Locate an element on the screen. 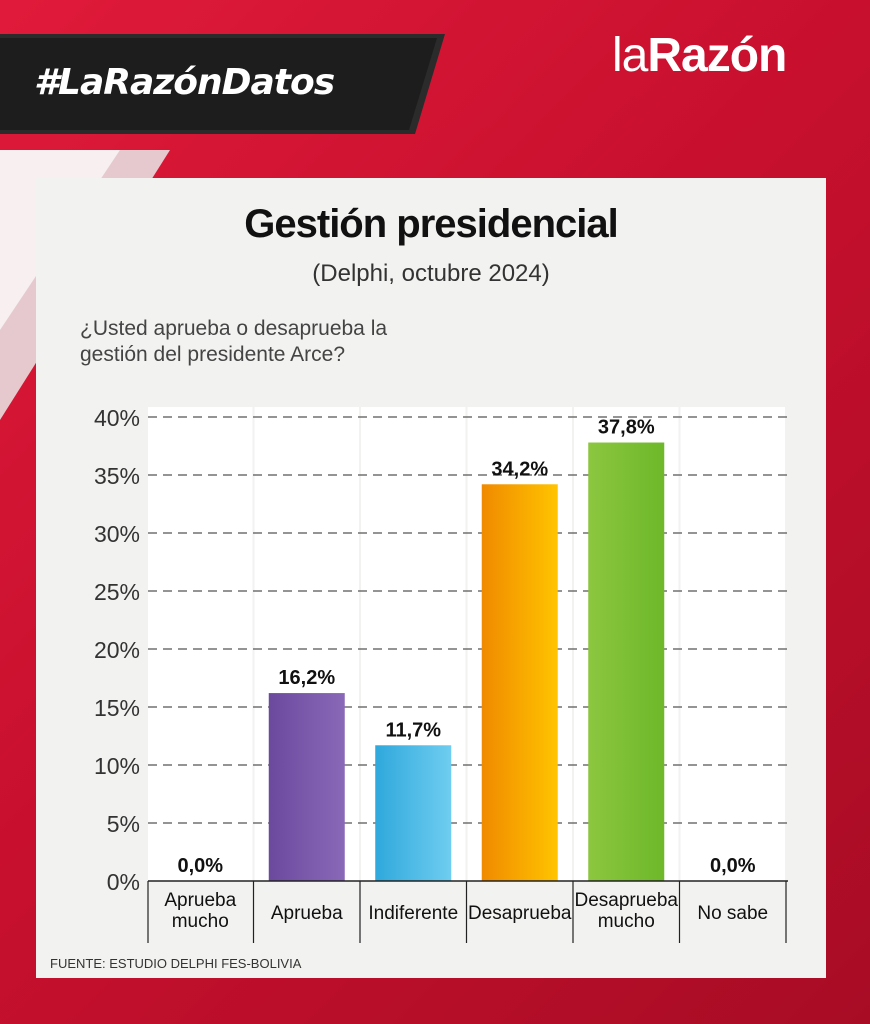  y-tick-label: 25% is located at coordinates (117, 592).